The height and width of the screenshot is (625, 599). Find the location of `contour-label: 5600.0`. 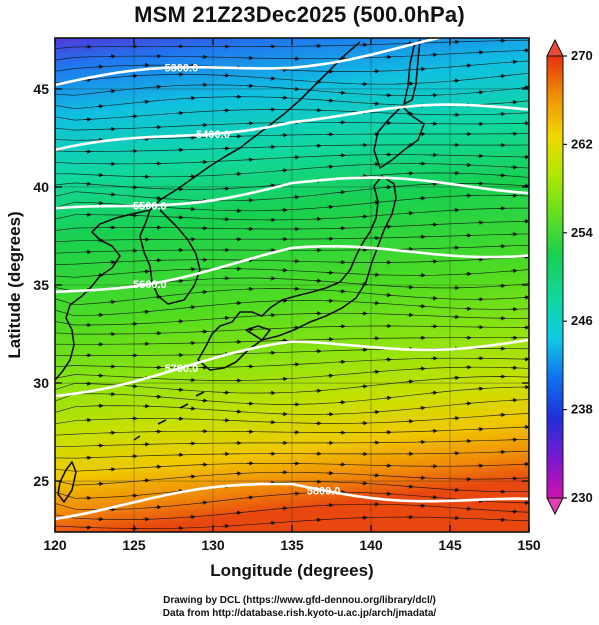

contour-label: 5600.0 is located at coordinates (150, 285).